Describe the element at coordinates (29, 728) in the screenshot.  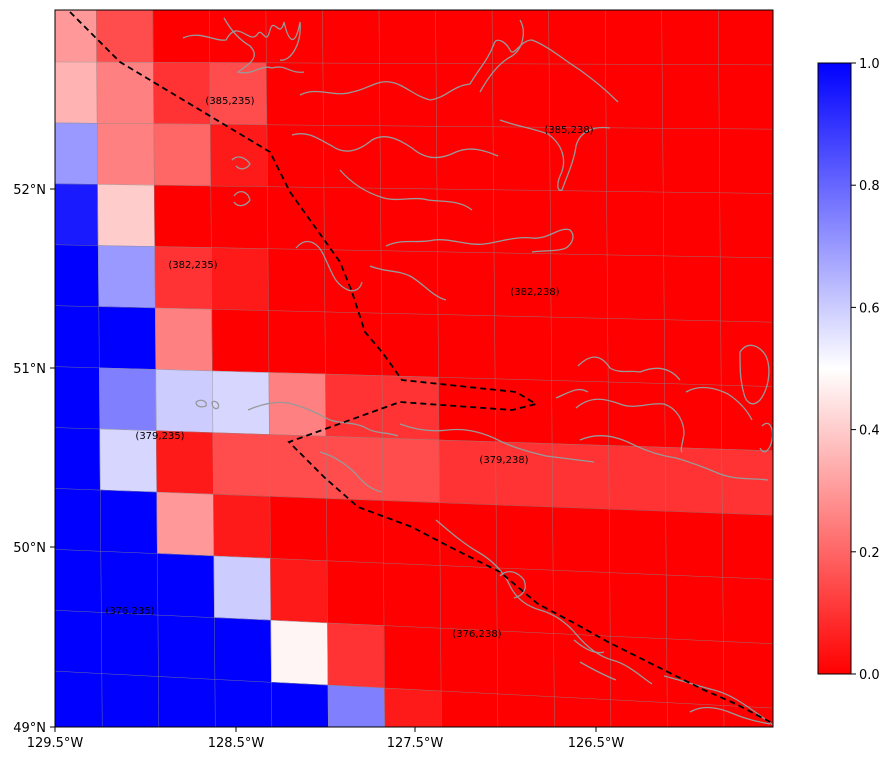
I see `y-tick-label: 49°N` at that location.